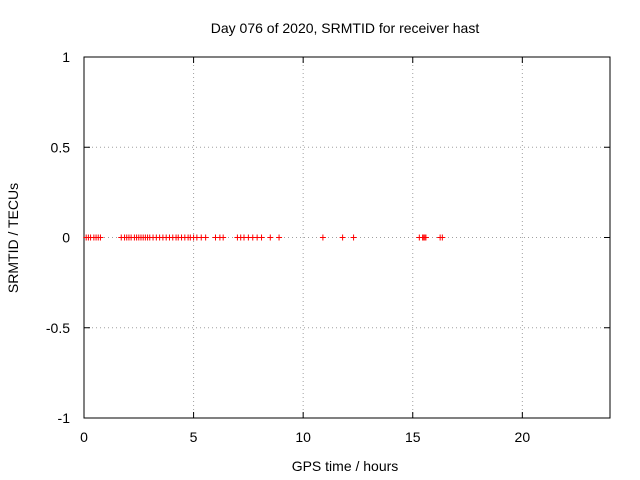 The height and width of the screenshot is (480, 640). Describe the element at coordinates (61, 147) in the screenshot. I see `y-tick-label: 0.5` at that location.